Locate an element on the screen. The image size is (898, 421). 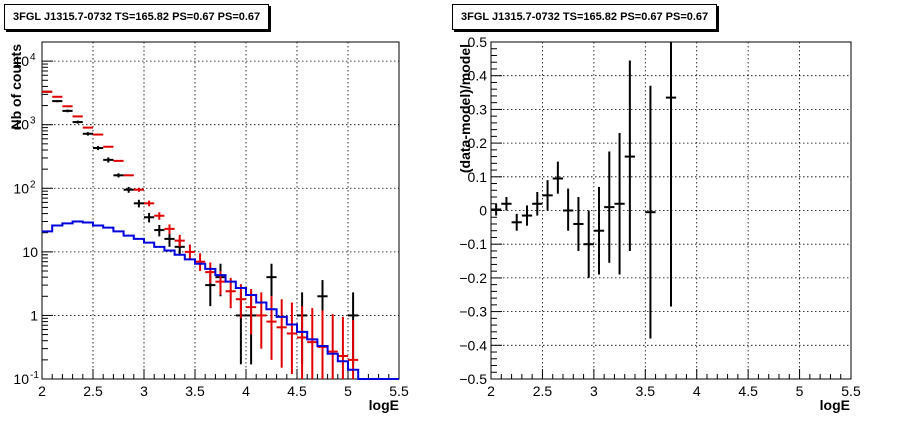
y-tick-exponent: 4 is located at coordinates (33, 57).